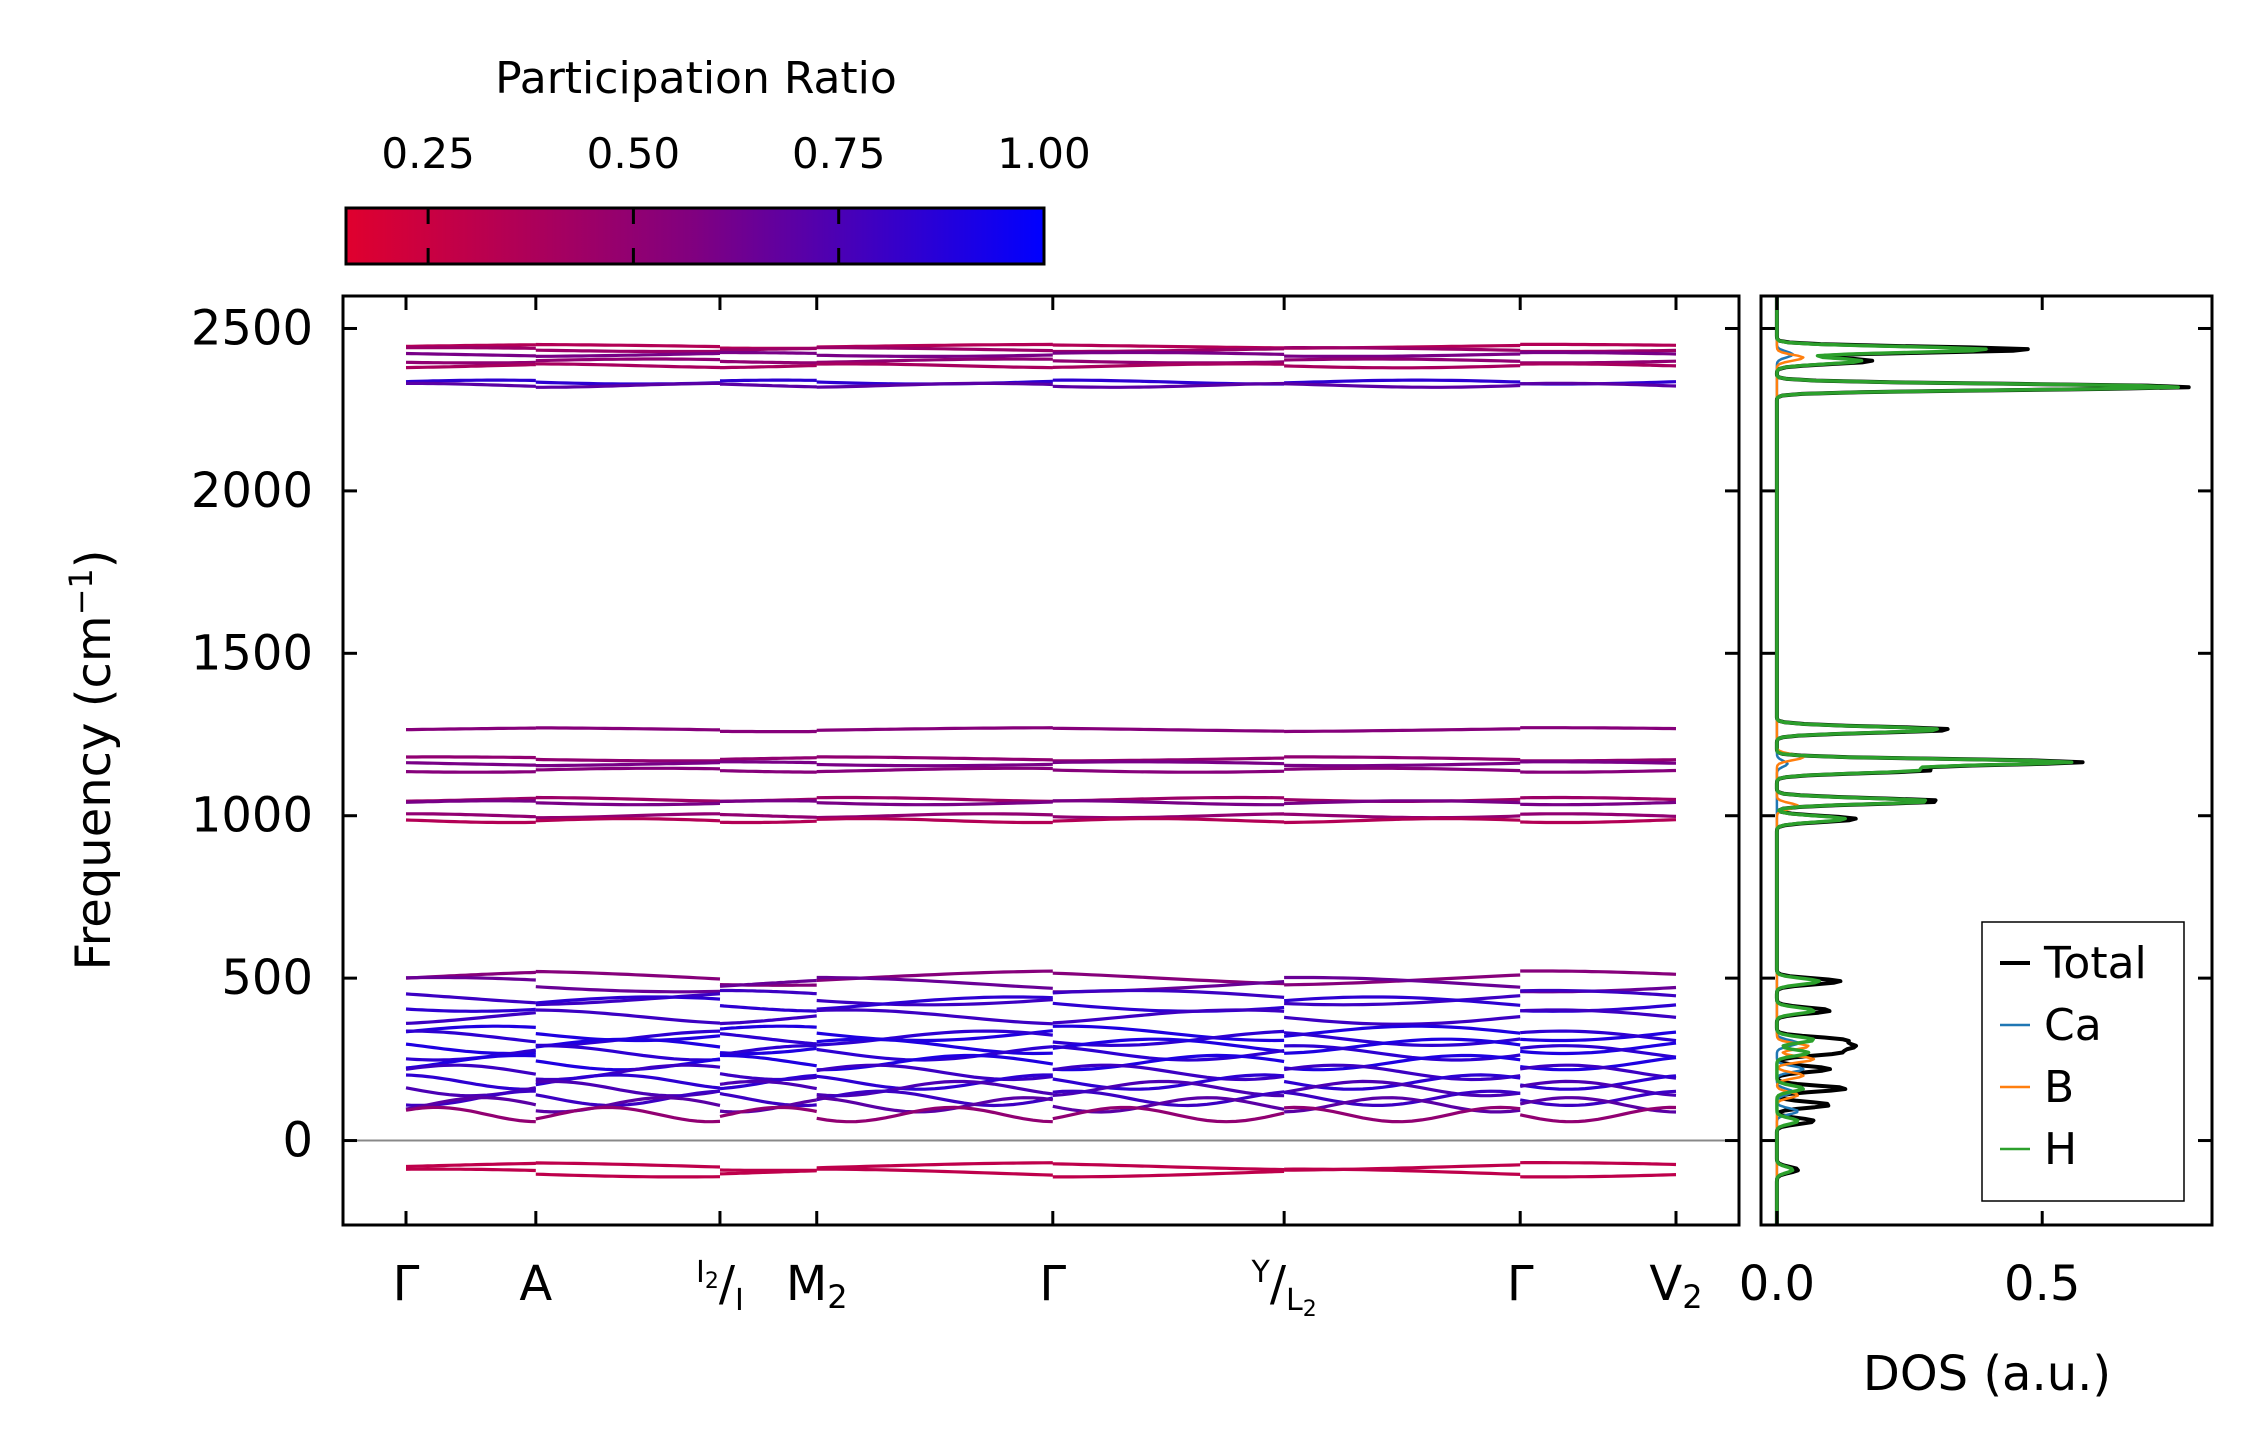 The width and height of the screenshot is (2259, 1455). What do you see at coordinates (1284, 1288) in the screenshot?
I see `x-tick-label: Y/L2` at bounding box center [1284, 1288].